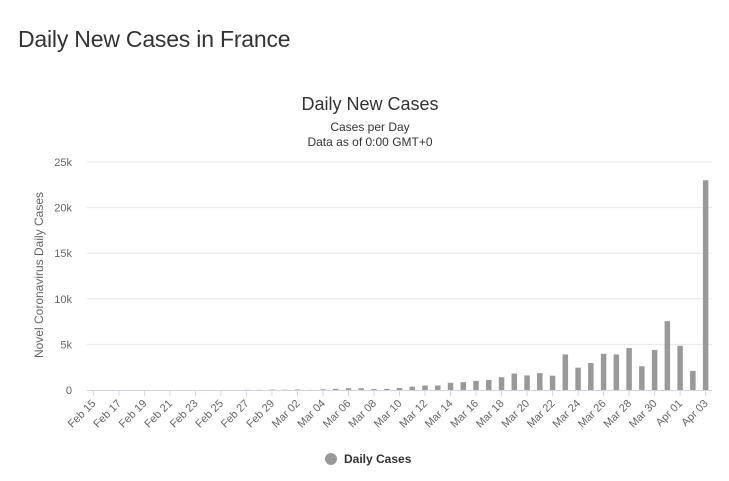 Image resolution: width=729 pixels, height=481 pixels. I want to click on legend-label: Daily Cases, so click(378, 459).